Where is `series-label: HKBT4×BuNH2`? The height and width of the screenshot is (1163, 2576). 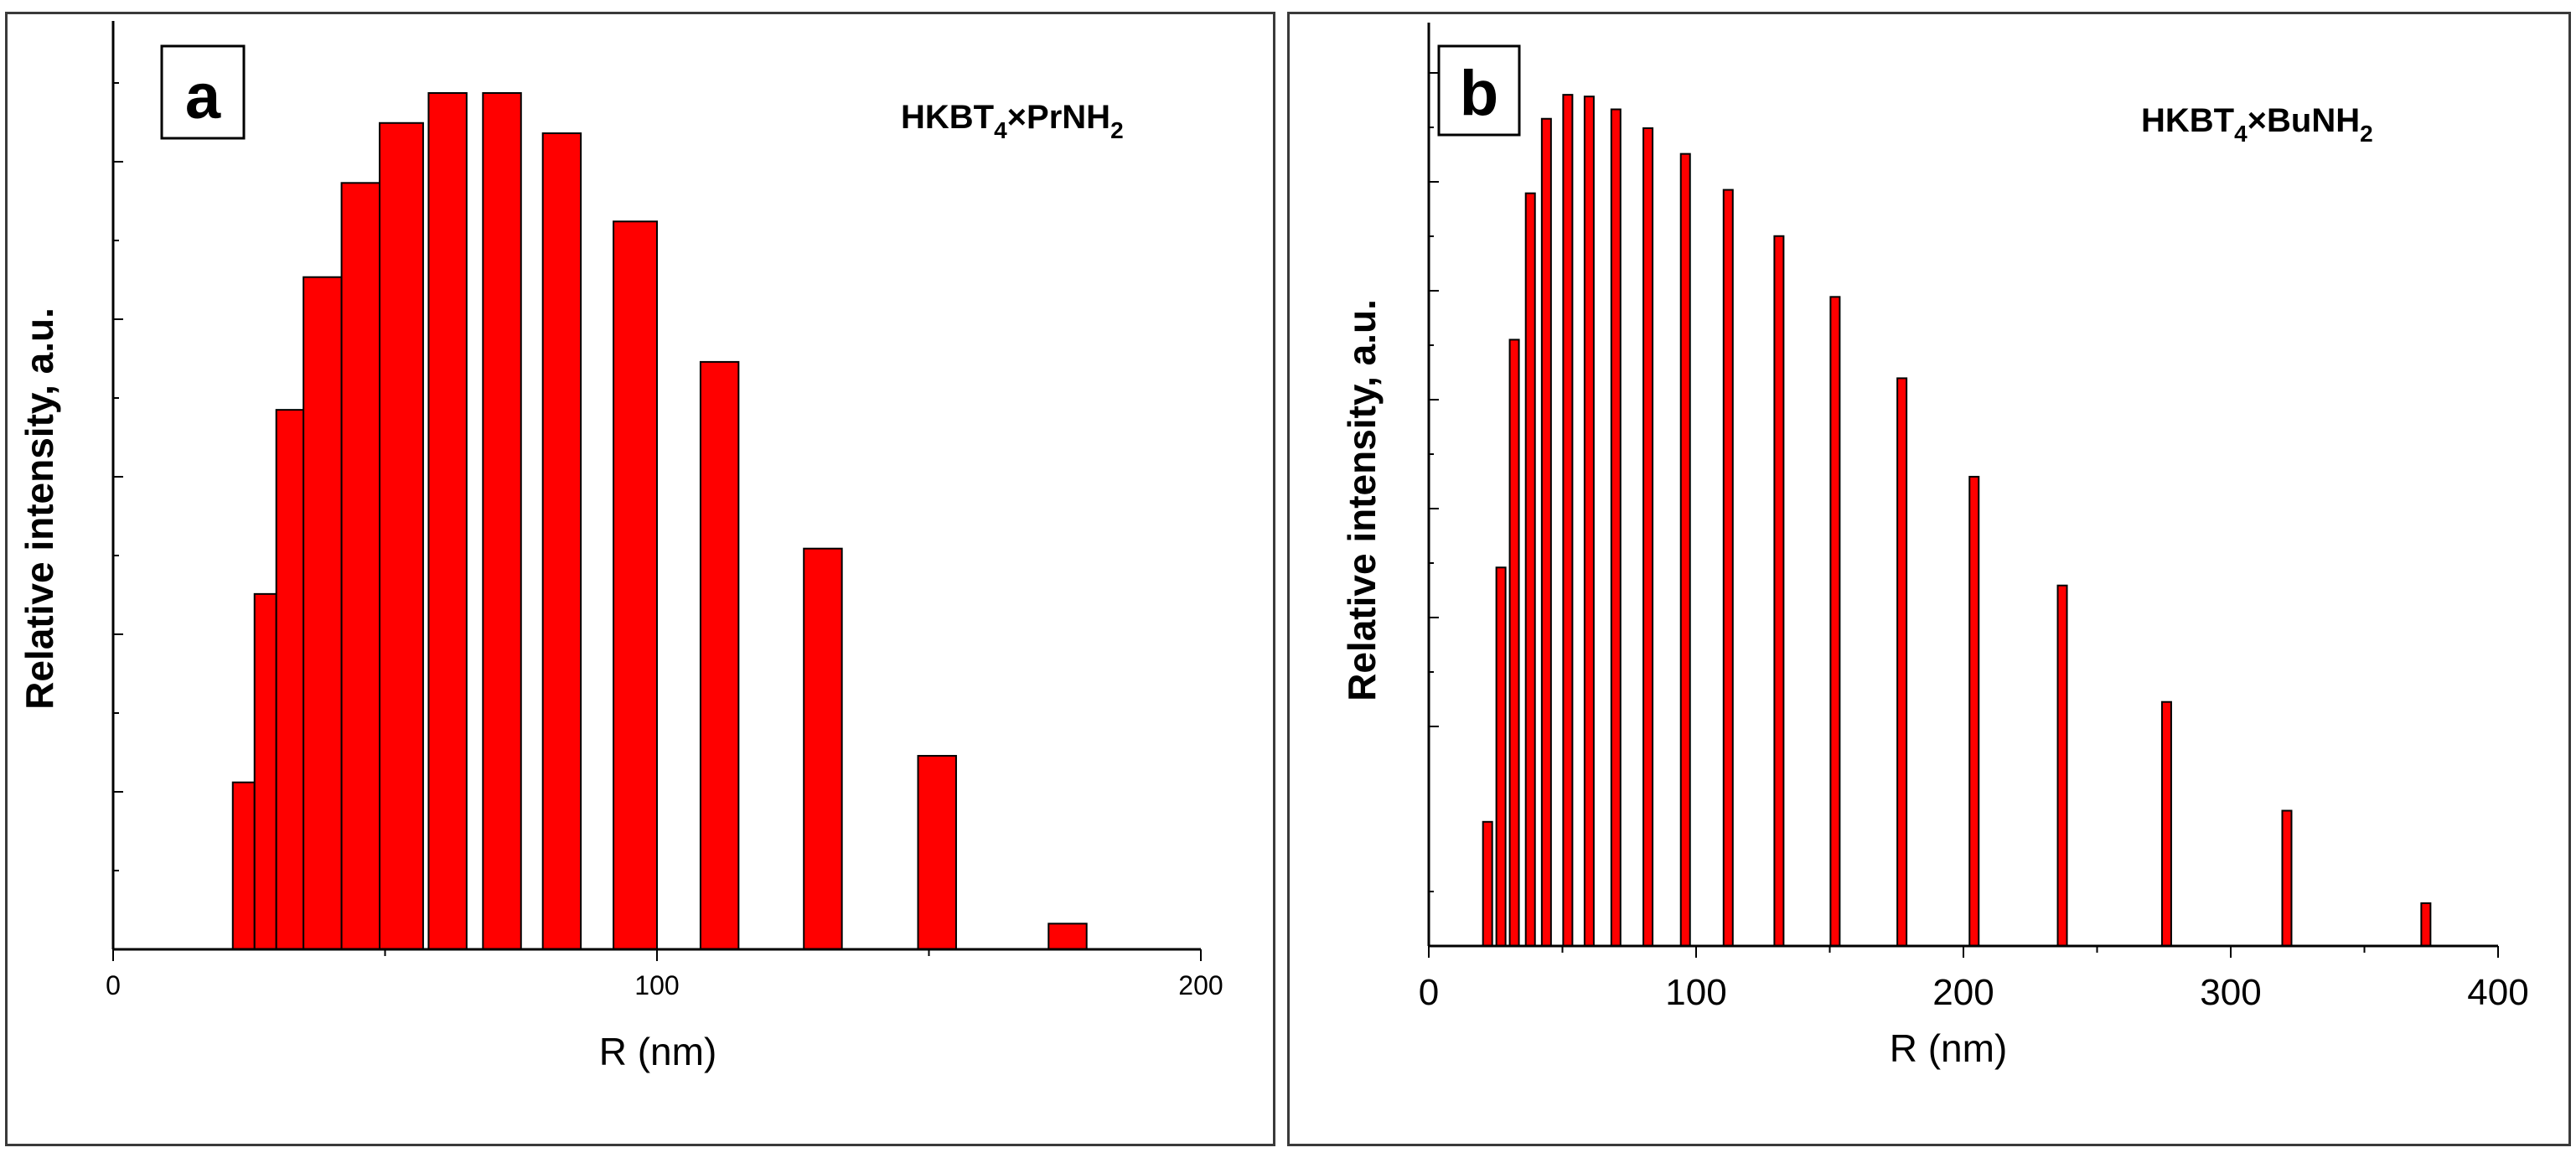
series-label: HKBT4×BuNH2 is located at coordinates (2257, 125).